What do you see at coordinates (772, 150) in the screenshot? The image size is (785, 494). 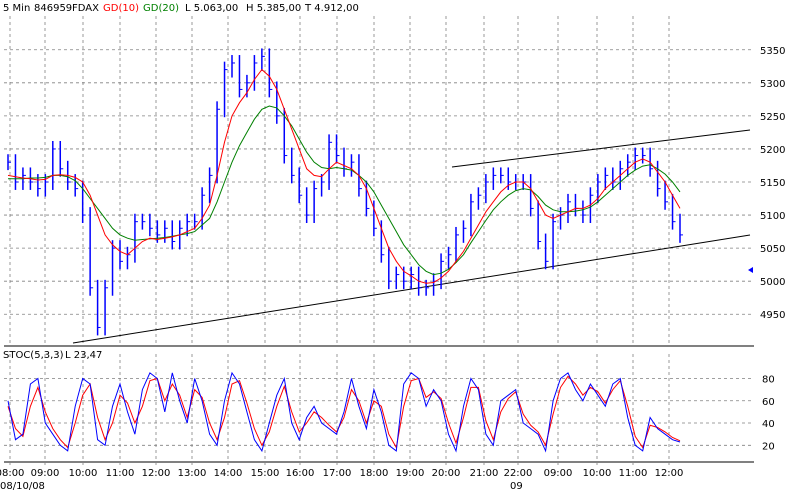 I see `y-tick-label: 5200` at bounding box center [772, 150].